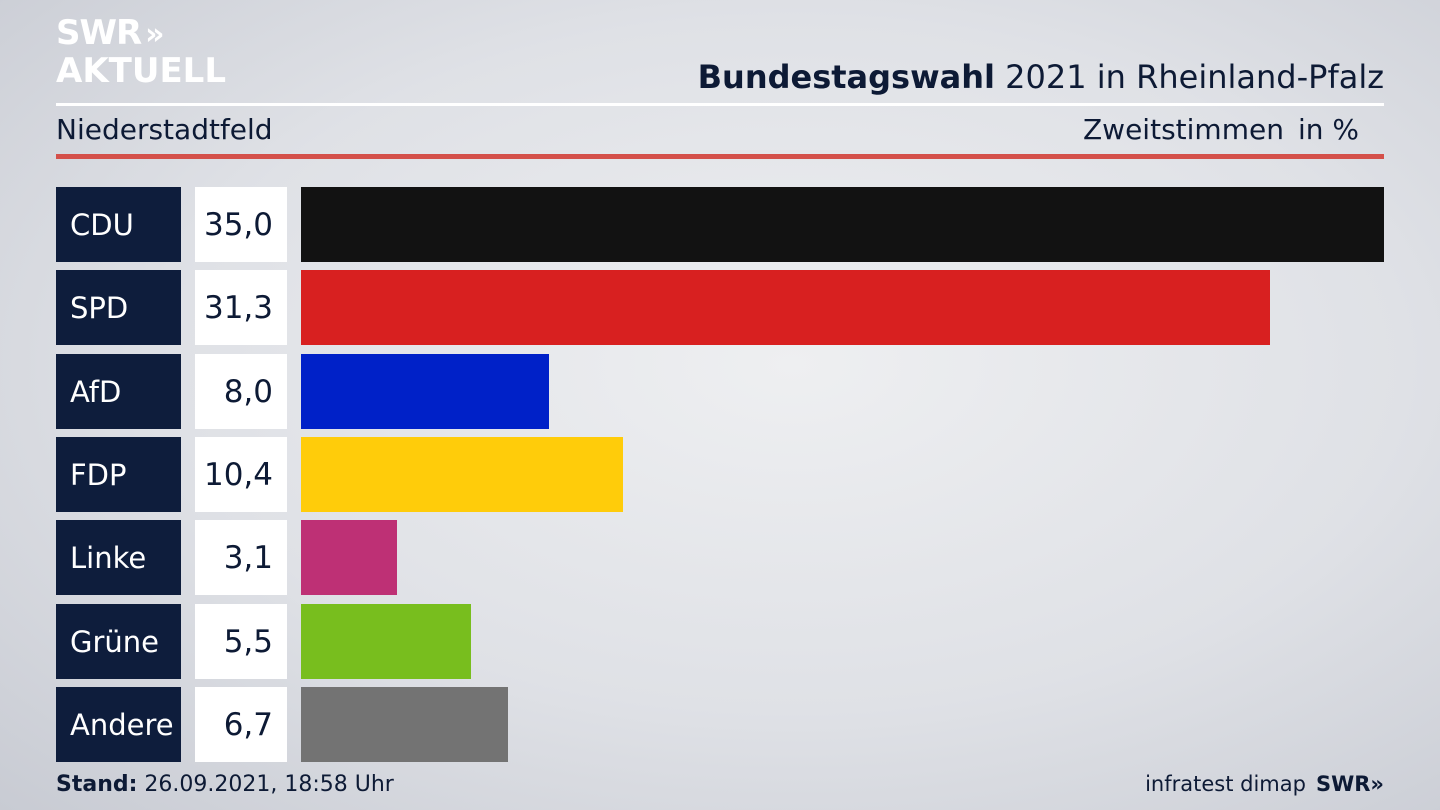 This screenshot has width=1440, height=810. What do you see at coordinates (241, 224) in the screenshot?
I see `value-label-cdu: 35,0` at bounding box center [241, 224].